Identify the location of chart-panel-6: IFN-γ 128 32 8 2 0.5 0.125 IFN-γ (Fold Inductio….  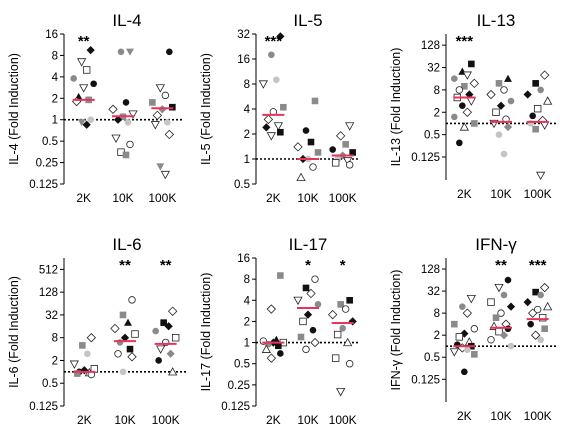
(472, 329).